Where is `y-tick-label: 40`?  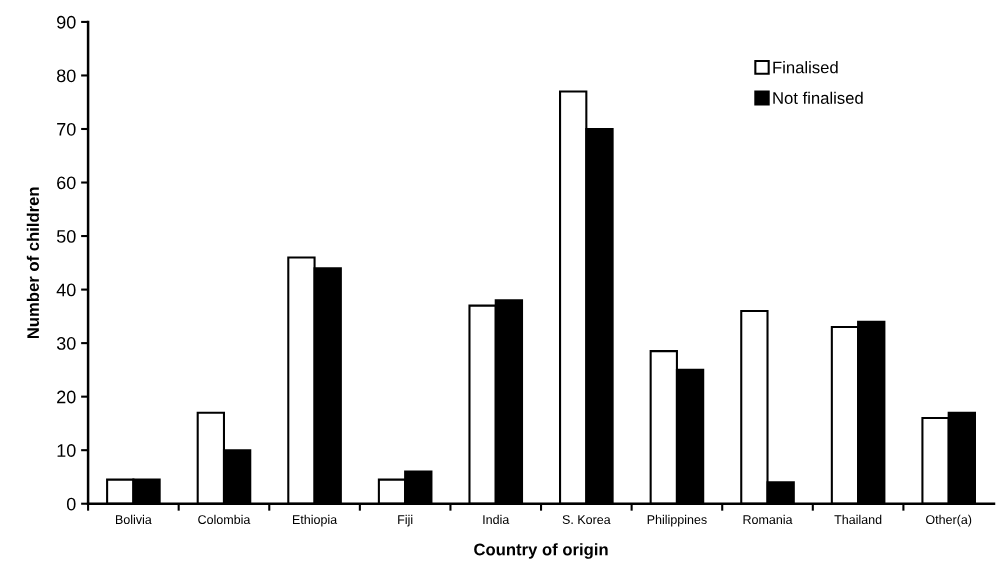
y-tick-label: 40 is located at coordinates (66, 290).